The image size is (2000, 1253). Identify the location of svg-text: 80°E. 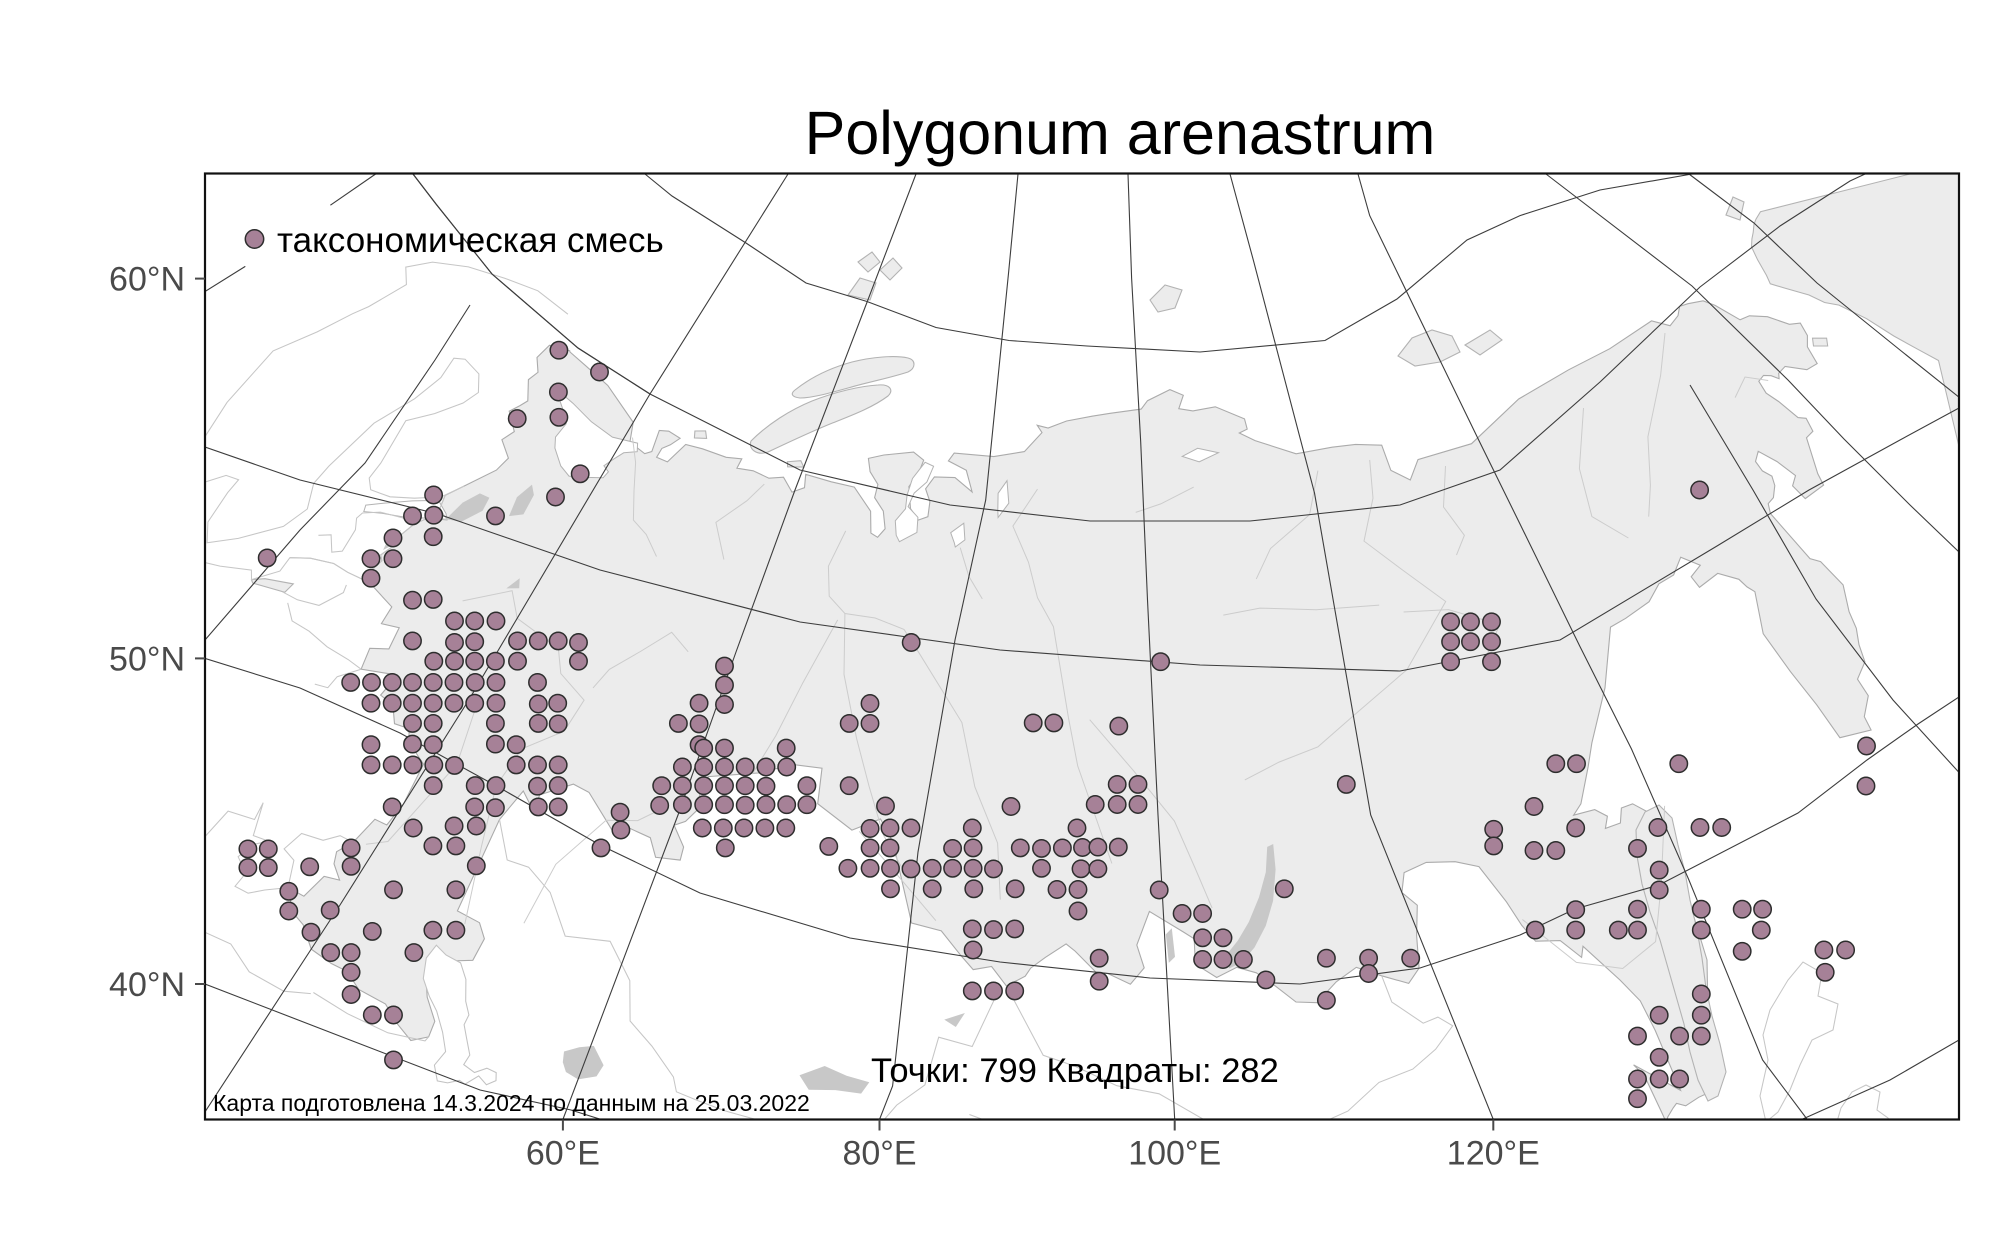
(879, 1154).